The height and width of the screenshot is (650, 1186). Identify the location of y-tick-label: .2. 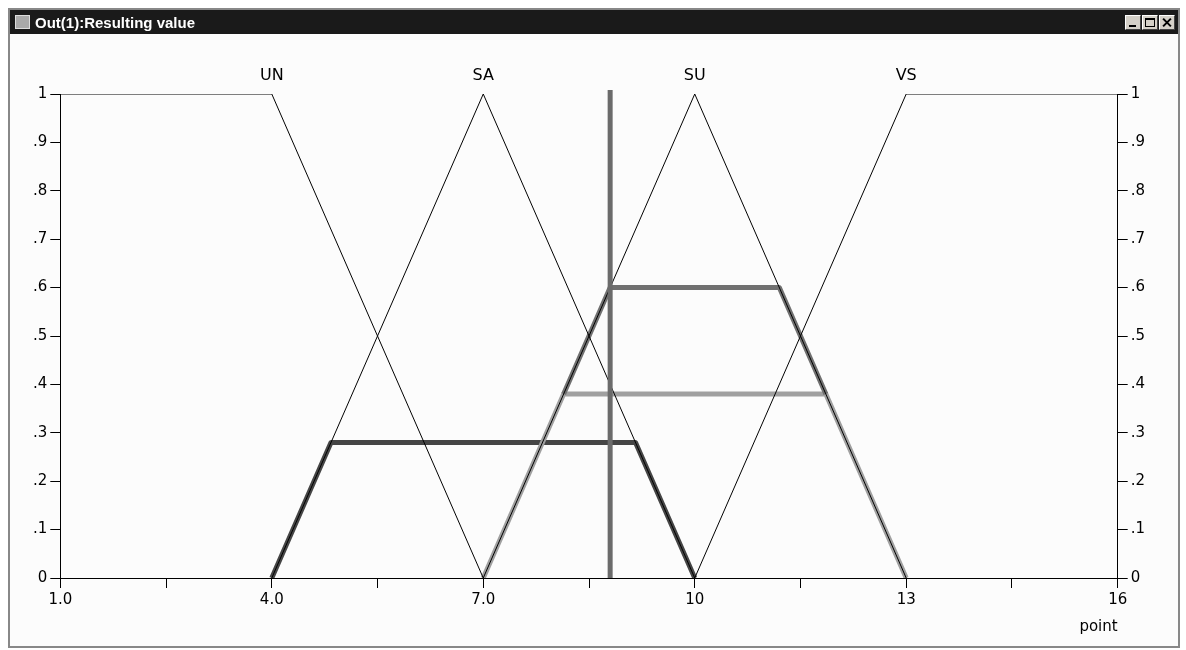
(40, 480).